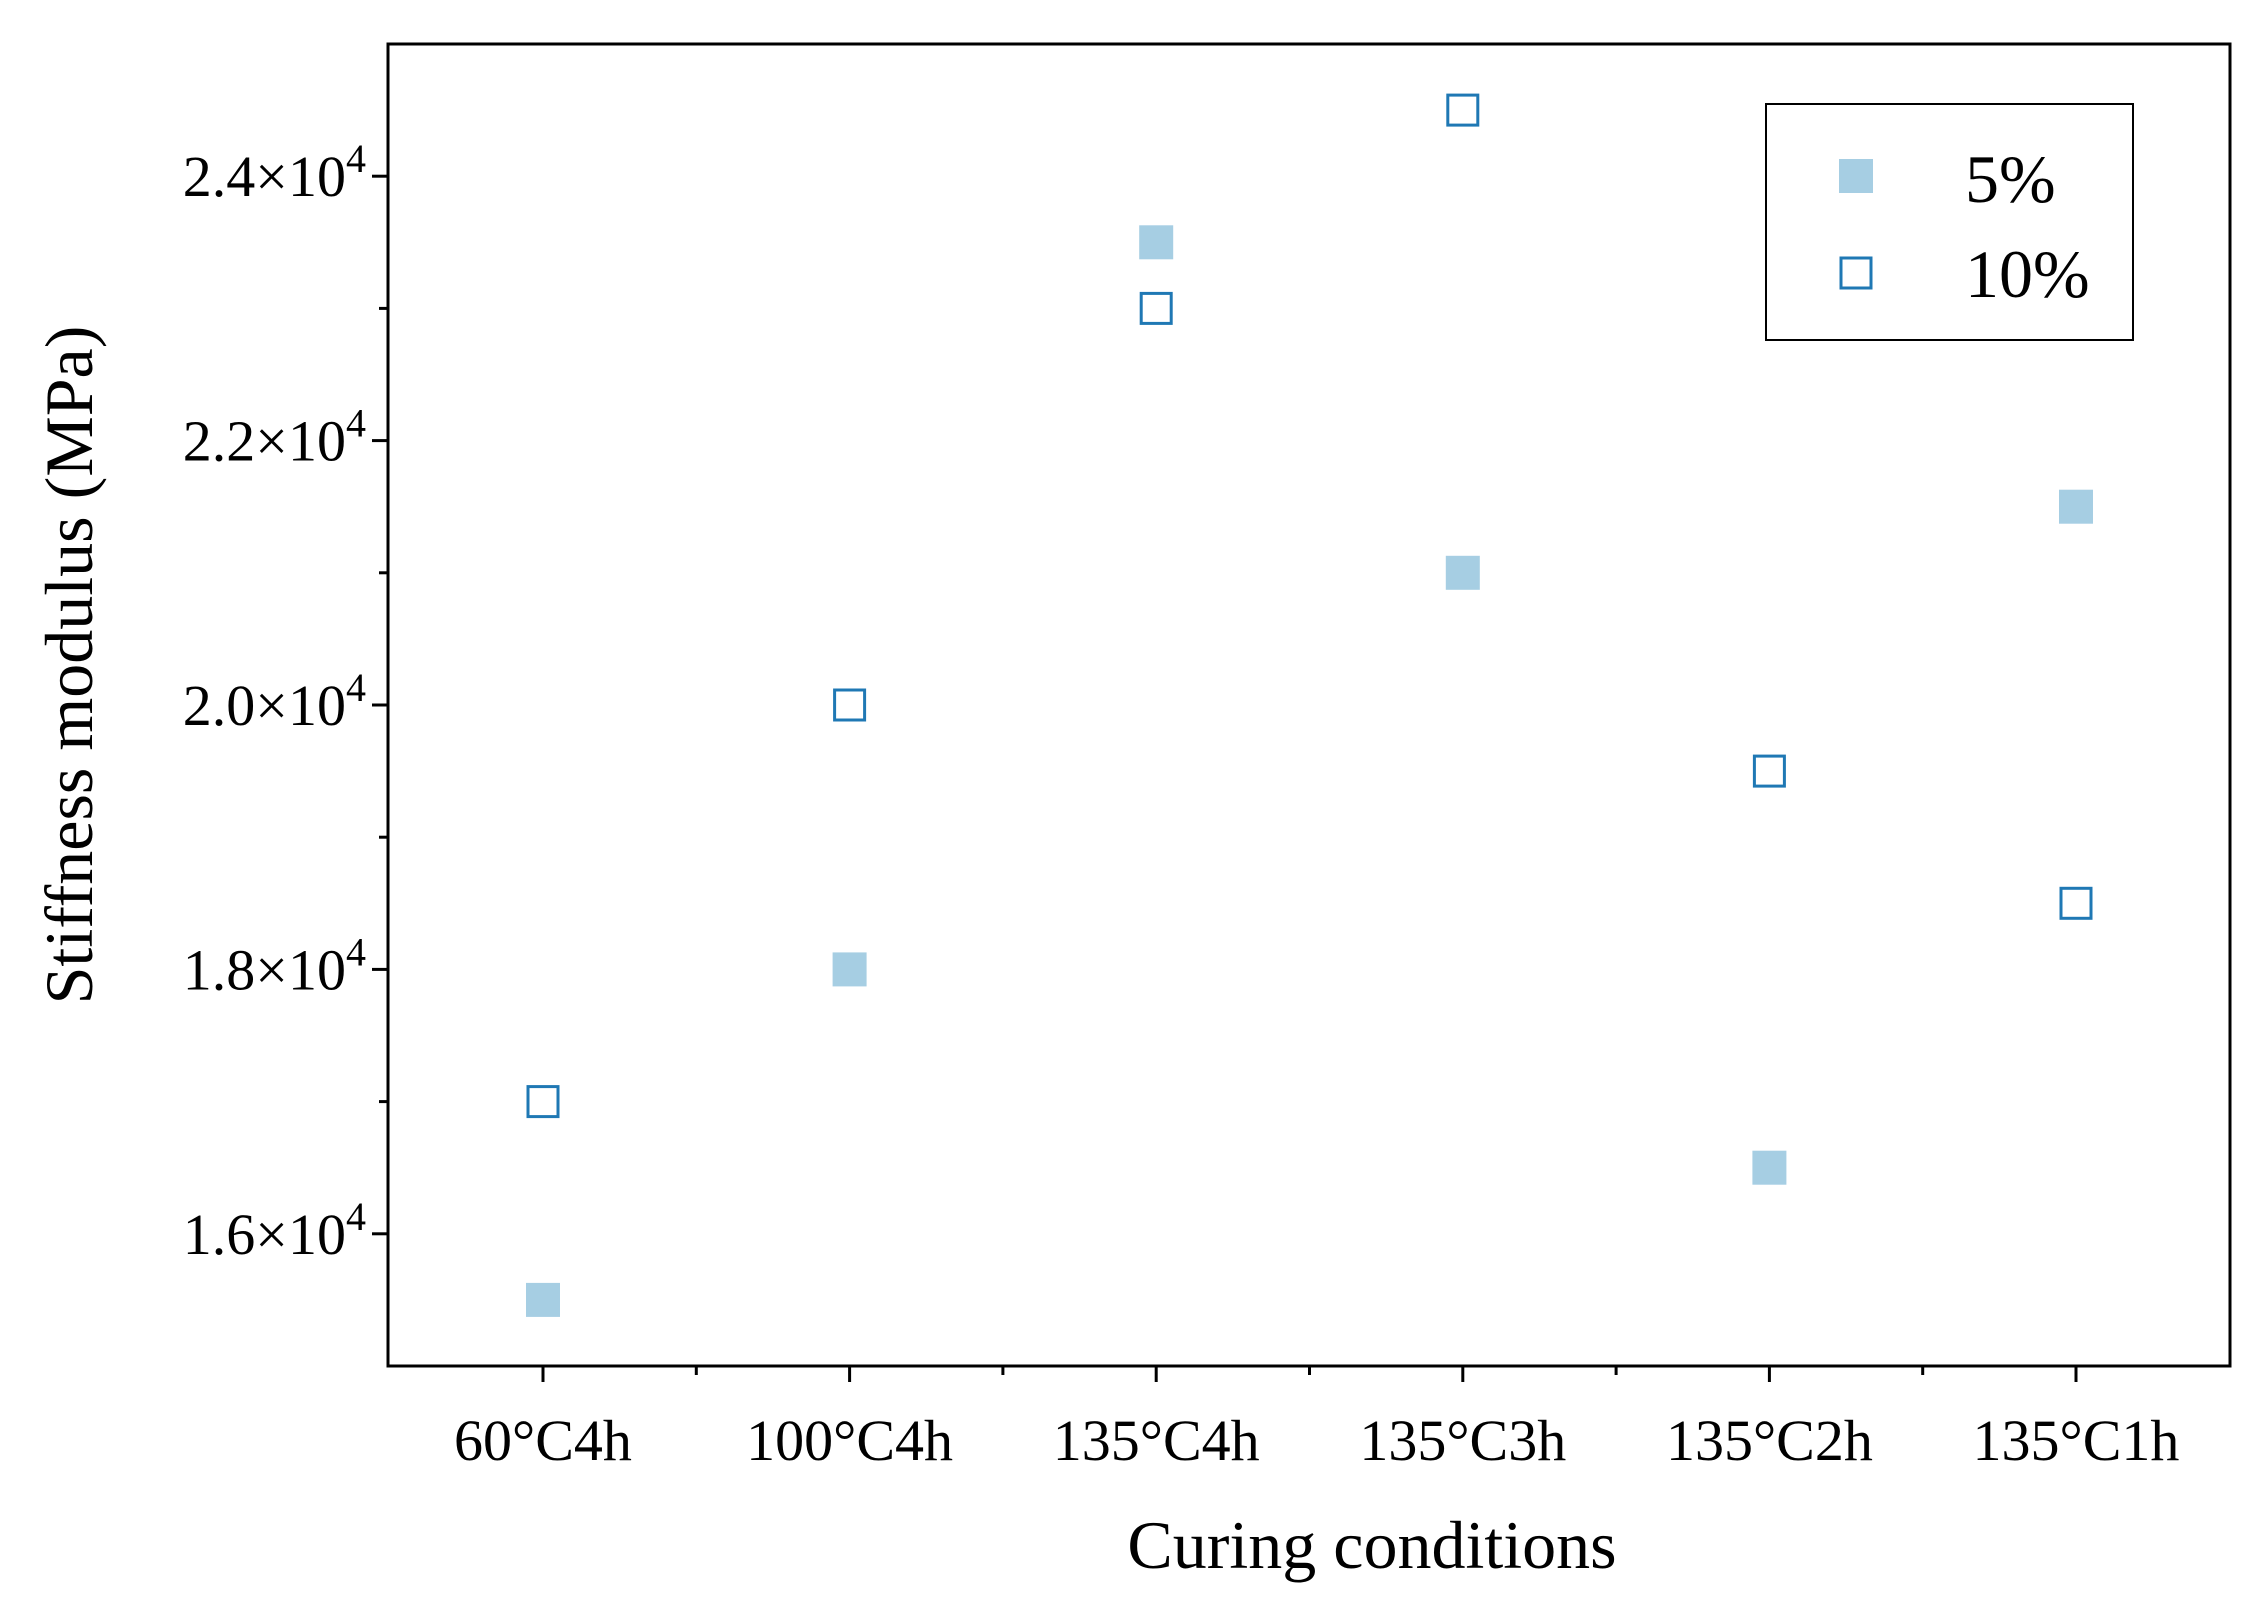 This screenshot has width=2263, height=1600. Describe the element at coordinates (2076, 1440) in the screenshot. I see `x-tick-label: 135°C1h` at that location.